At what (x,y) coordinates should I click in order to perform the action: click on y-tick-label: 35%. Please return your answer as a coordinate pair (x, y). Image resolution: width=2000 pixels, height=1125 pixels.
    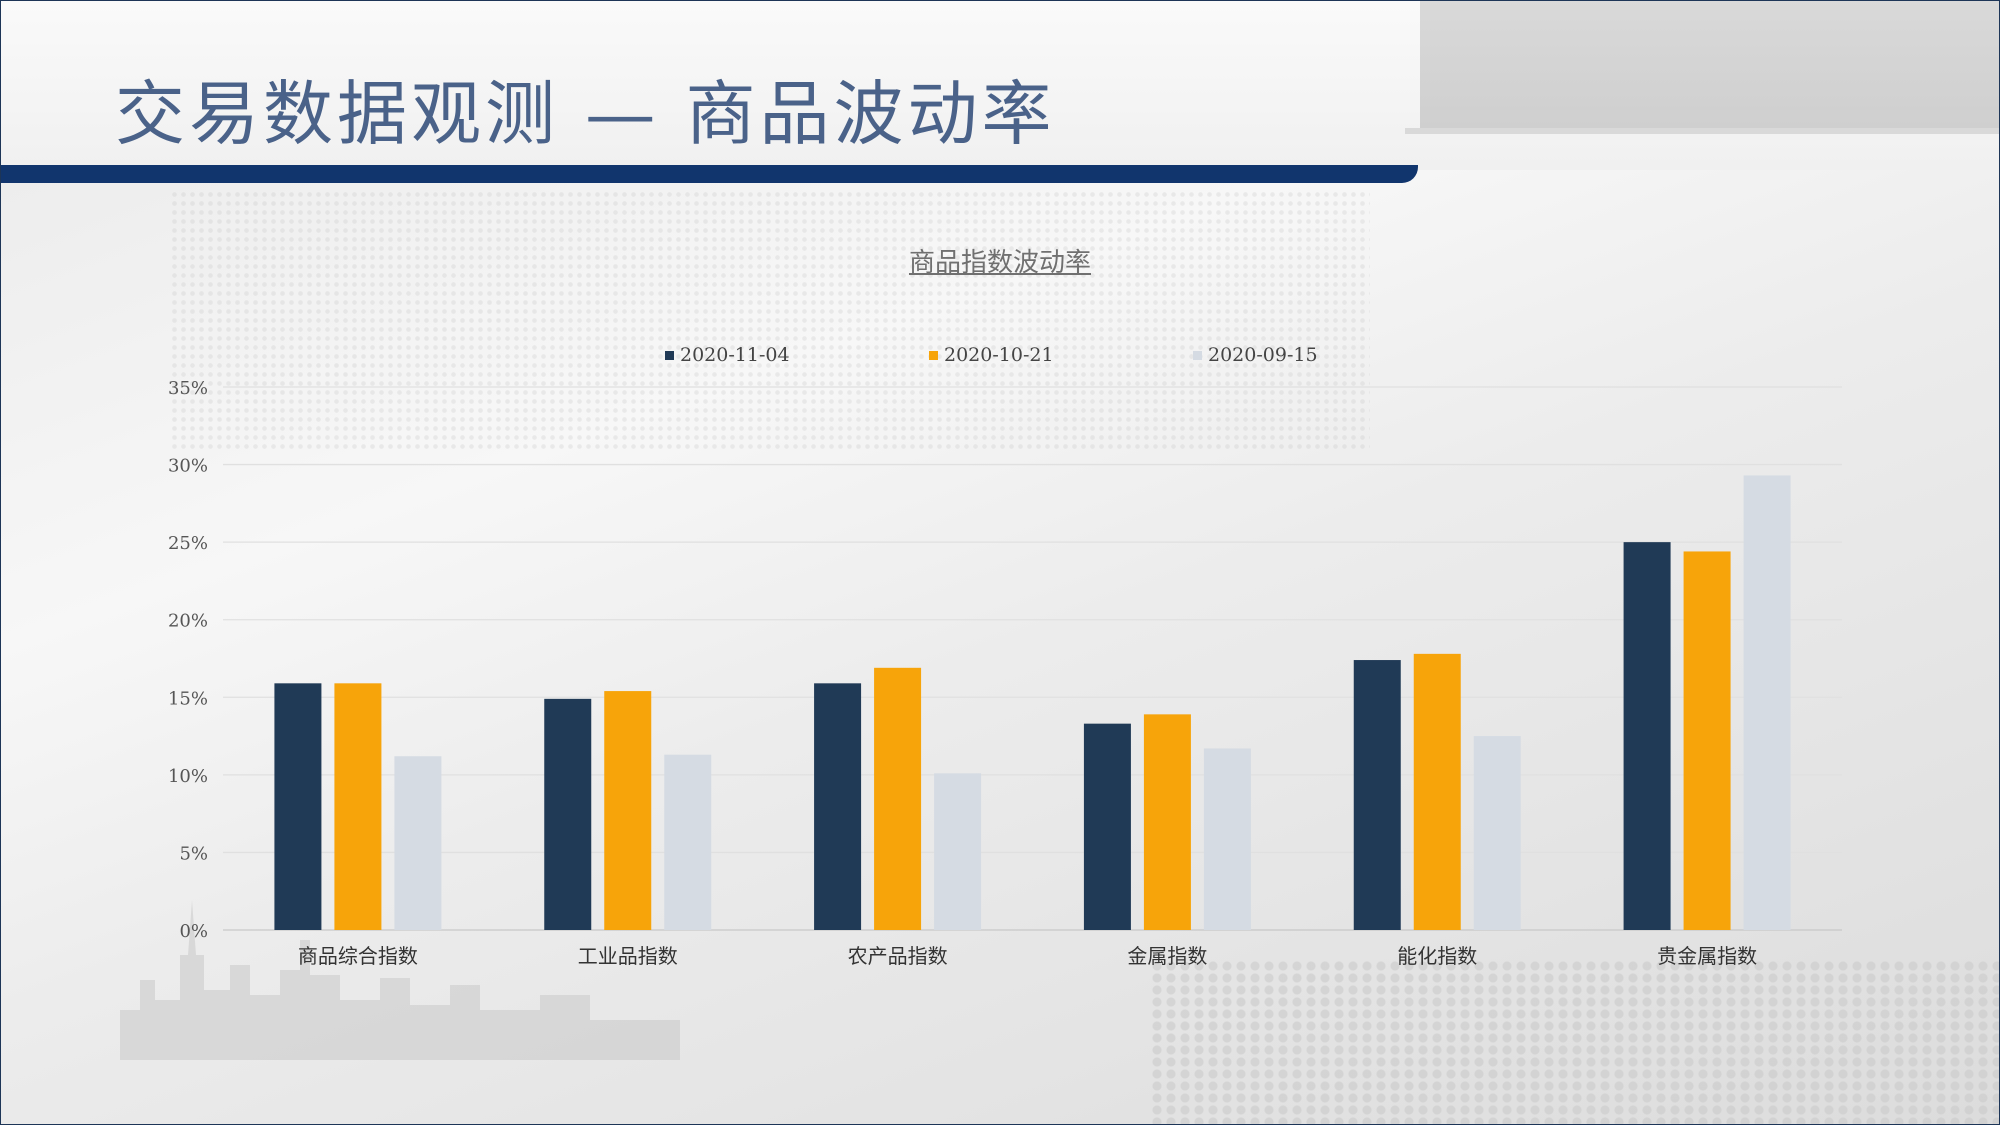
    Looking at the image, I should click on (188, 388).